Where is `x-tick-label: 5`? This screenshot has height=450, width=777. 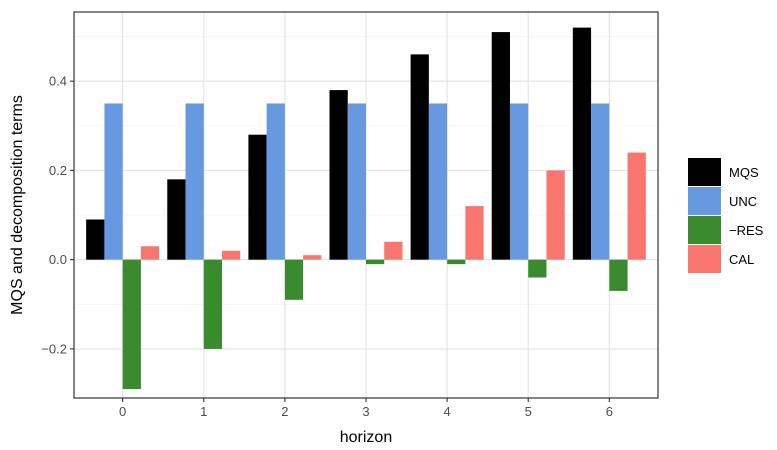 x-tick-label: 5 is located at coordinates (528, 411).